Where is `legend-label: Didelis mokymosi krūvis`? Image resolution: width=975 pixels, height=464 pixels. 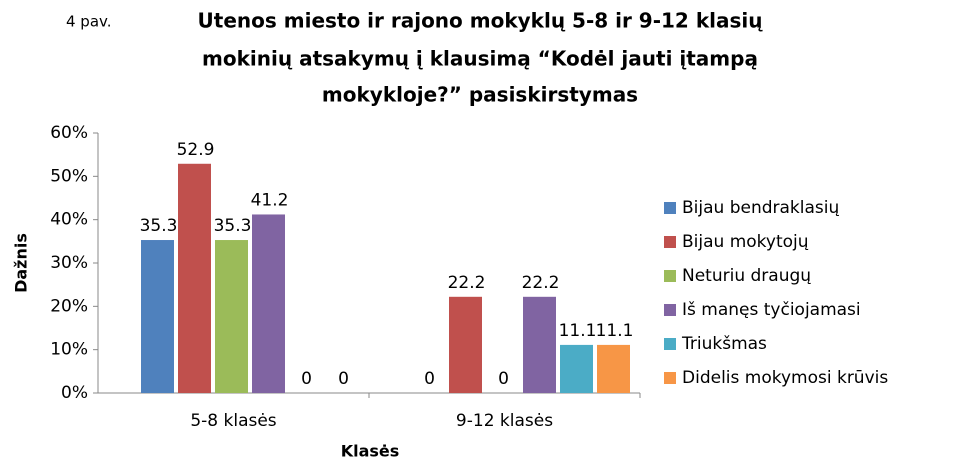
legend-label: Didelis mokymosi krūvis is located at coordinates (785, 378).